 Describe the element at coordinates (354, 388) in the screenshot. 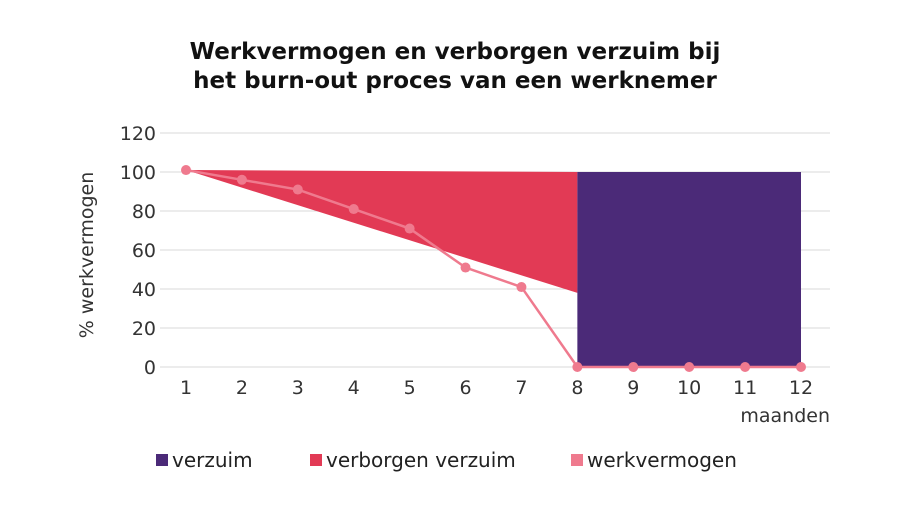

I see `x-tick-label-4: 4` at that location.